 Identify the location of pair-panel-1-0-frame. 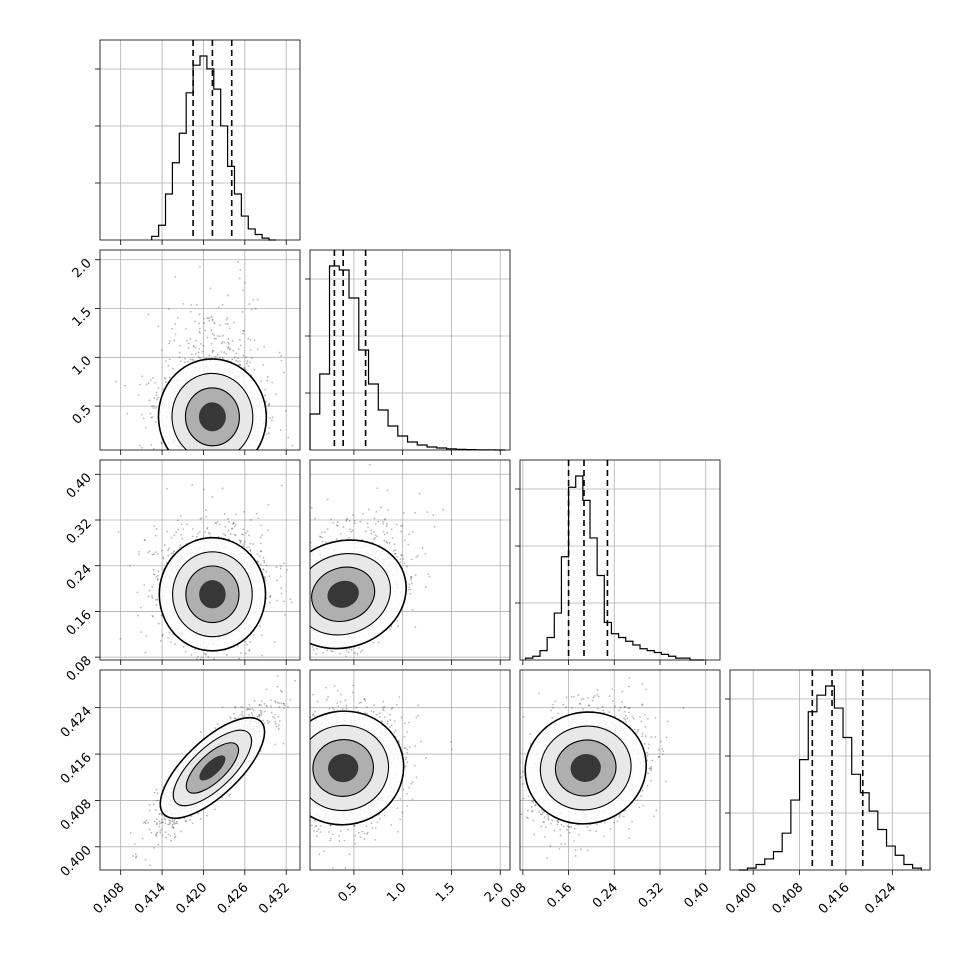
(200, 350).